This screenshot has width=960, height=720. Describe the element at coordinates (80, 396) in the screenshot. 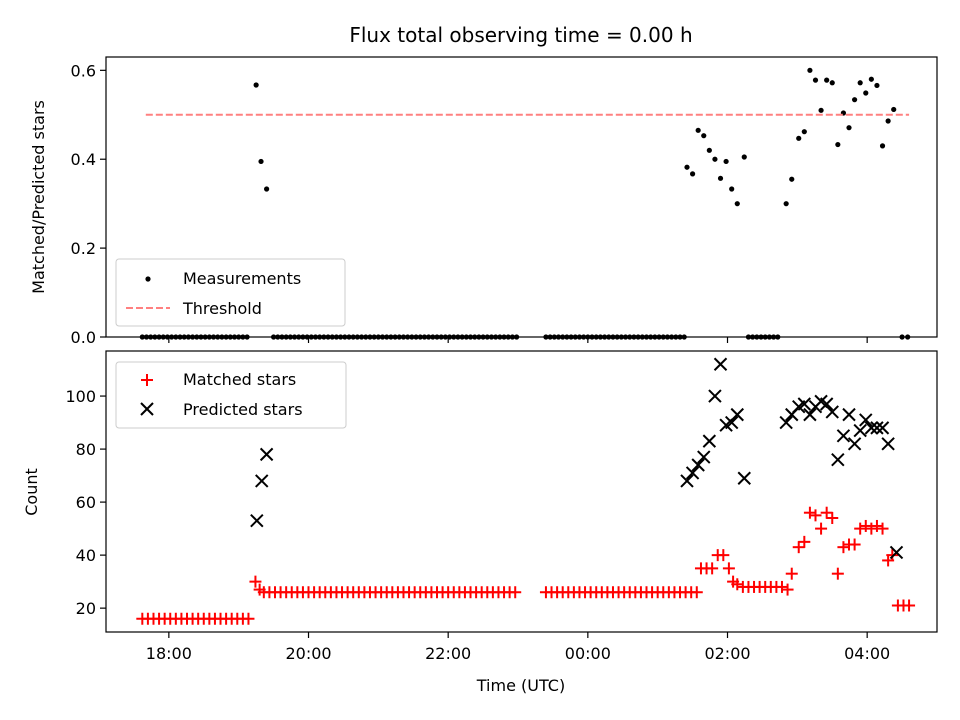

I see `counts-y-tick-label: 100` at that location.